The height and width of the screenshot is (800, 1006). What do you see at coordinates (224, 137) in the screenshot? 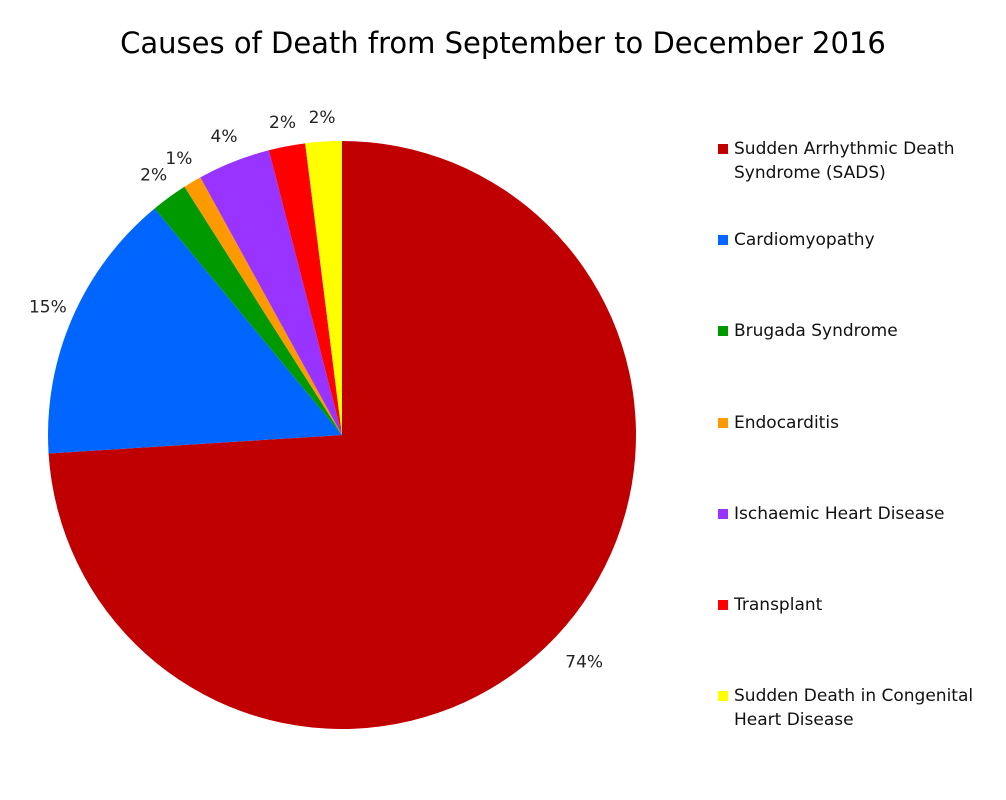
I see `data-label-ischaemic-heart-disease: 4%` at bounding box center [224, 137].